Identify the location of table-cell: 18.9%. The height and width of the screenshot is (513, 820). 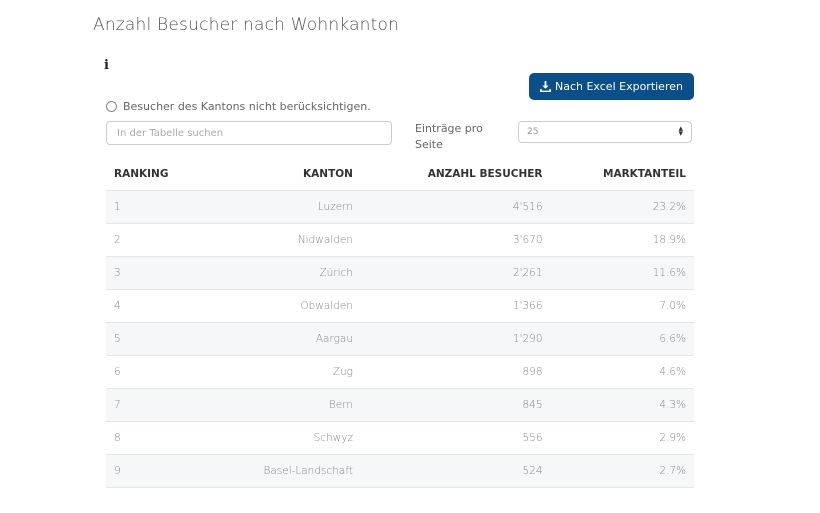
(622, 240).